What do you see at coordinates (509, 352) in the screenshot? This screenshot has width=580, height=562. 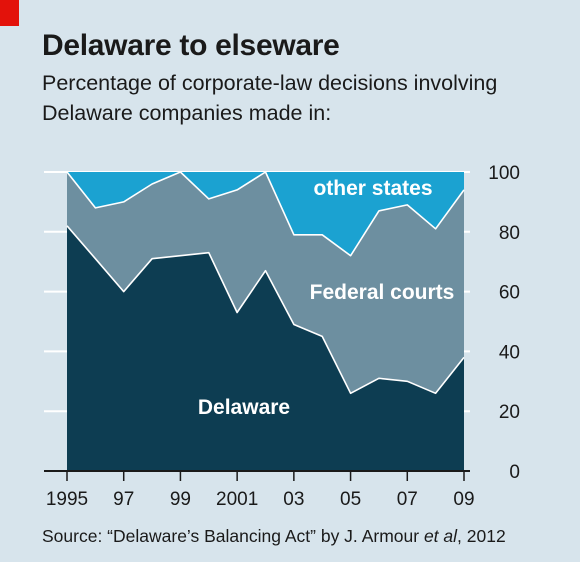 I see `y-tick-label: 40` at bounding box center [509, 352].